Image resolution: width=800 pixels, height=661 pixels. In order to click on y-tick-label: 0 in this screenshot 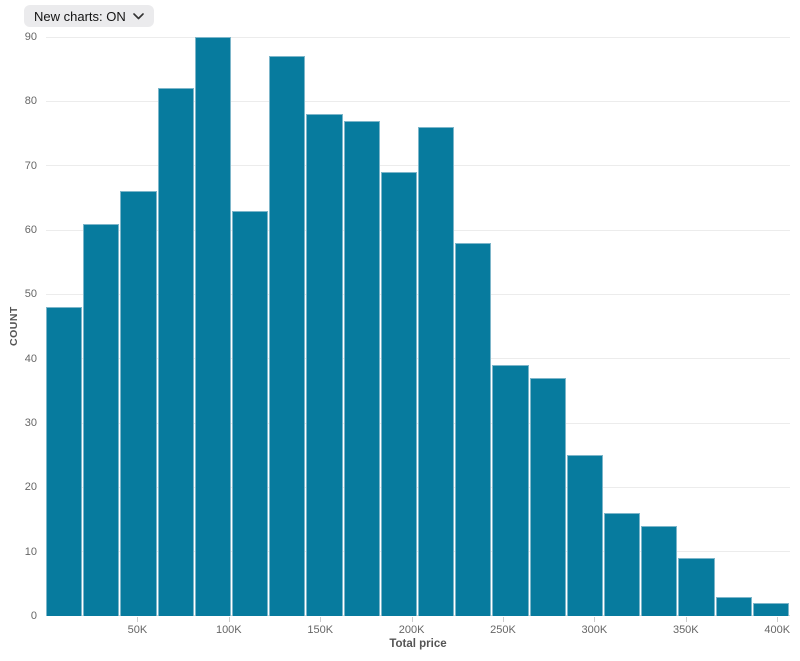, I will do `click(33, 616)`.